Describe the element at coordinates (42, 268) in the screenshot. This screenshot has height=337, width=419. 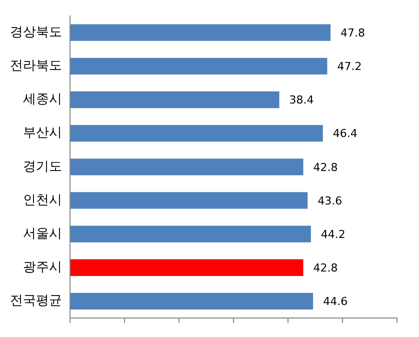
I see `y-tick-label: 광주시` at that location.